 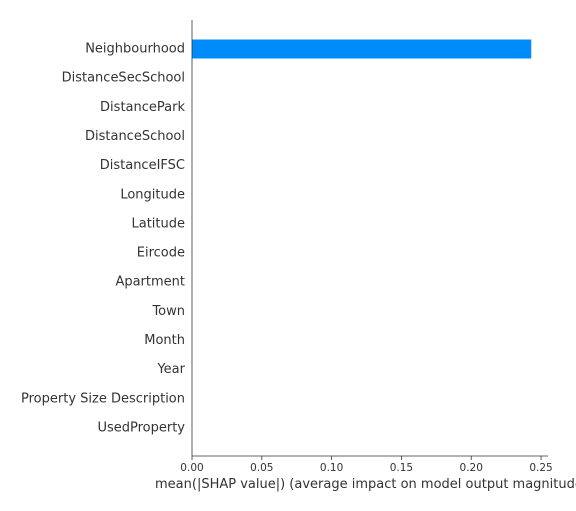 What do you see at coordinates (161, 253) in the screenshot?
I see `category-label: Eircode` at bounding box center [161, 253].